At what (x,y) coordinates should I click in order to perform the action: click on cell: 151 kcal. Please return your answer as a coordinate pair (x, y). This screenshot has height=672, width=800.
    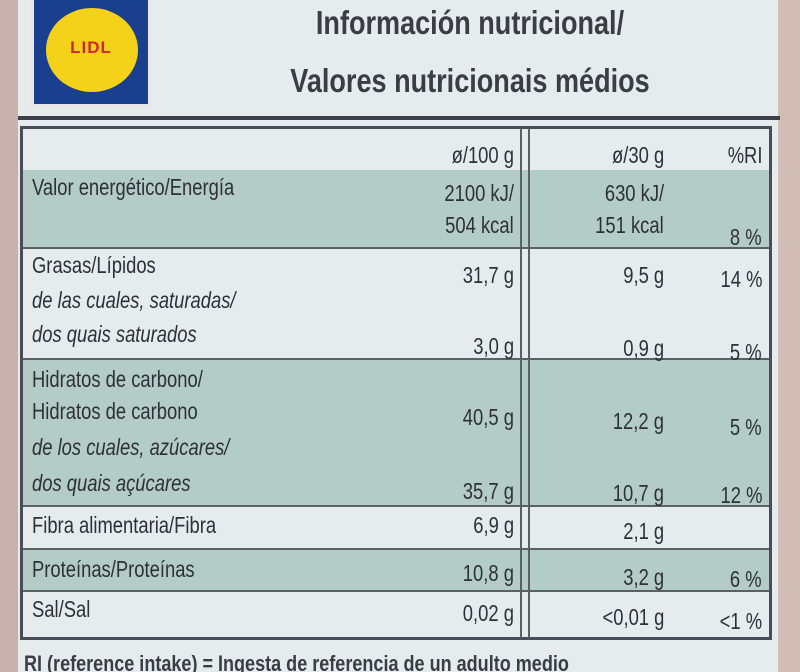
    Looking at the image, I should click on (629, 225).